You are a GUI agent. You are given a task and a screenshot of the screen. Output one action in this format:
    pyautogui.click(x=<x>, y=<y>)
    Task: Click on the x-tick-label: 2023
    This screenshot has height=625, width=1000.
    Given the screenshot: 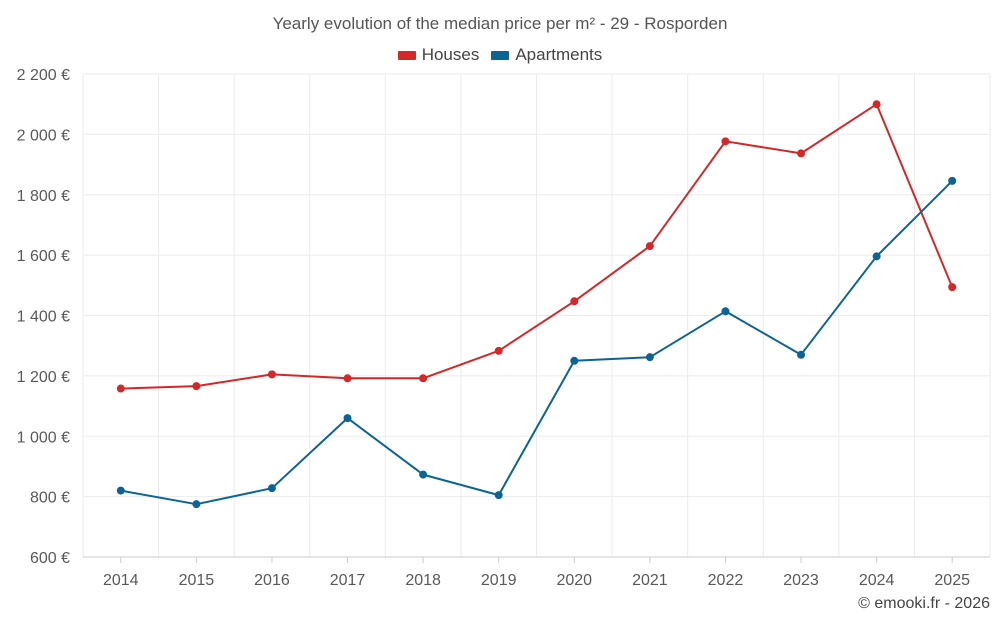 What is the action you would take?
    pyautogui.click(x=801, y=580)
    